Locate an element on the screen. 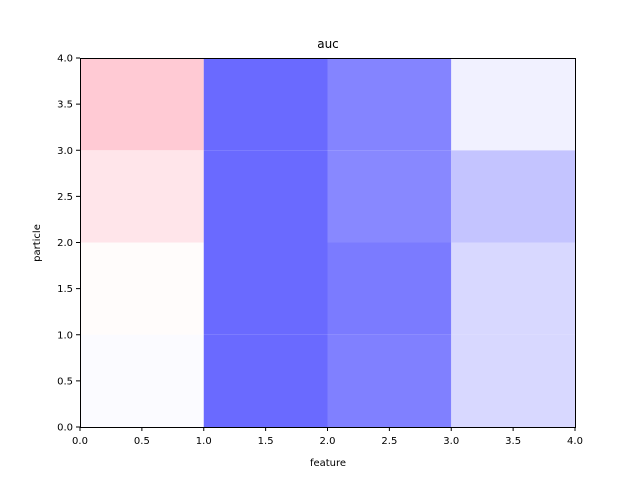  x-tick-label: 0.0 is located at coordinates (80, 441).